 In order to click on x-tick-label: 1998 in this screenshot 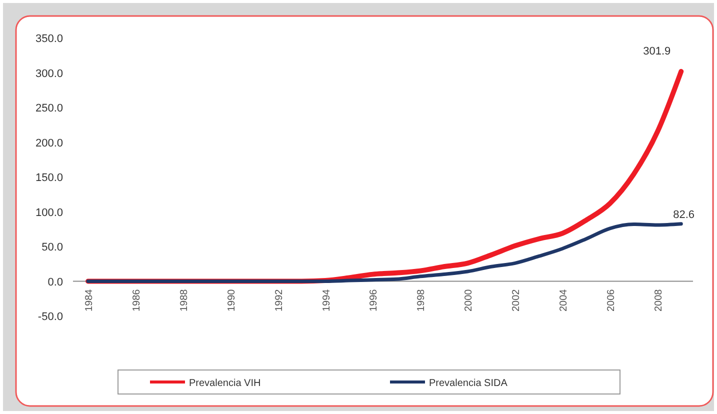, I will do `click(422, 300)`.